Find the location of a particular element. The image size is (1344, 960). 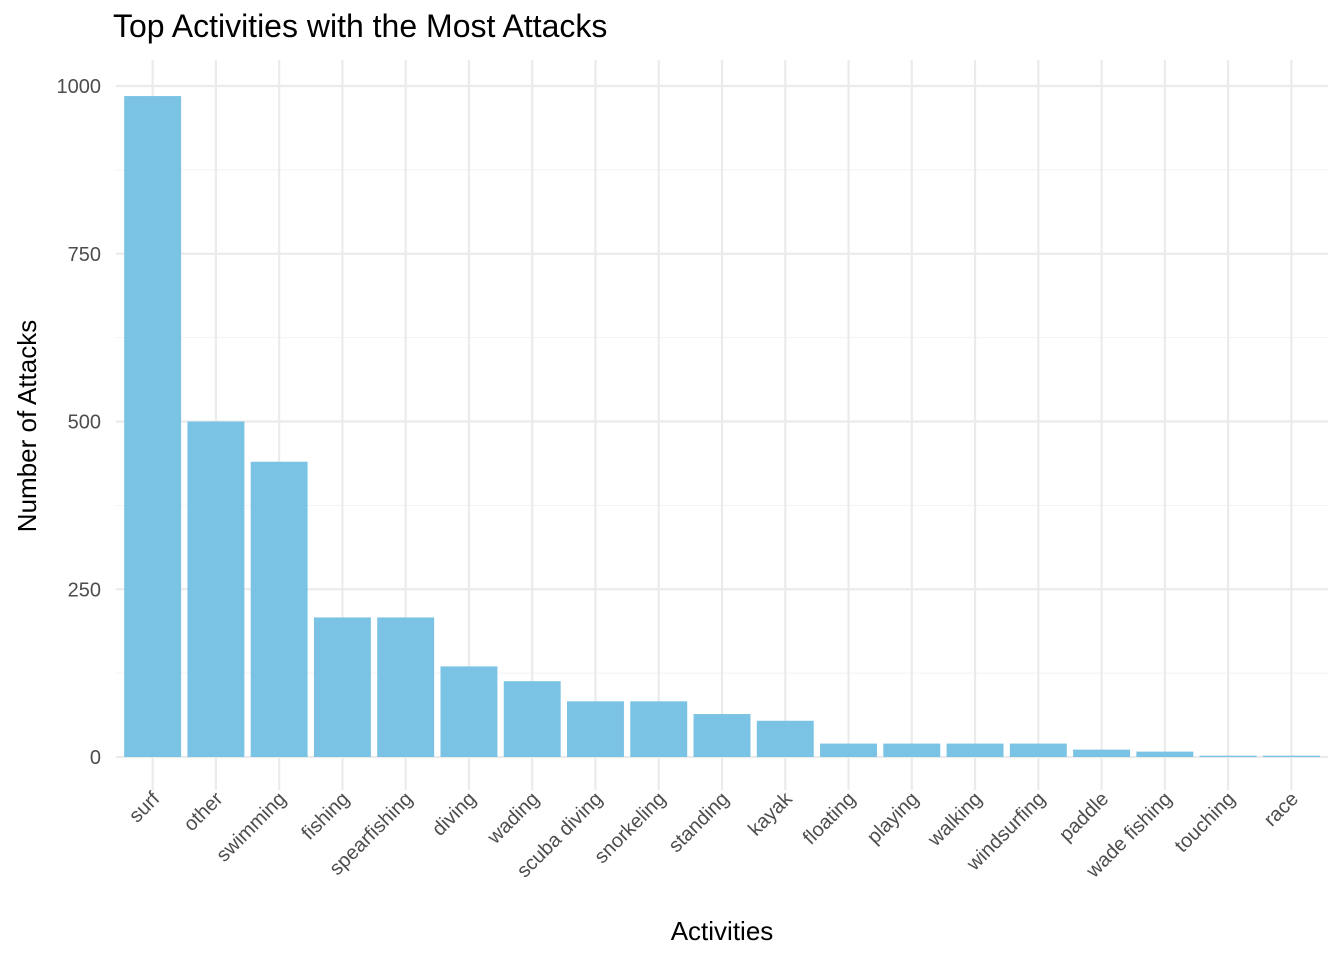

x-tick-label: wading is located at coordinates (513, 818).